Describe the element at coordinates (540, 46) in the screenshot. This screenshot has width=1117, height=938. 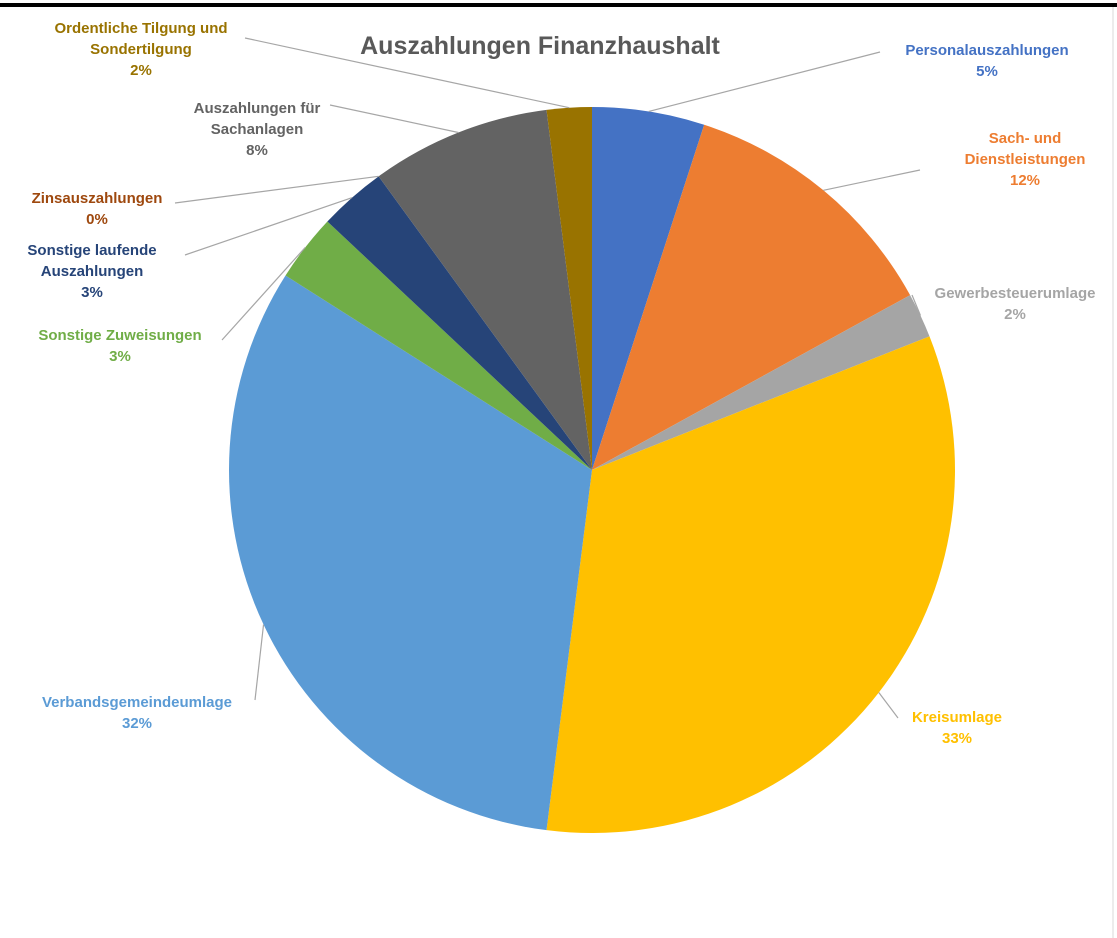
I see `chart-title: Auszahlungen Finanzhaushalt` at that location.